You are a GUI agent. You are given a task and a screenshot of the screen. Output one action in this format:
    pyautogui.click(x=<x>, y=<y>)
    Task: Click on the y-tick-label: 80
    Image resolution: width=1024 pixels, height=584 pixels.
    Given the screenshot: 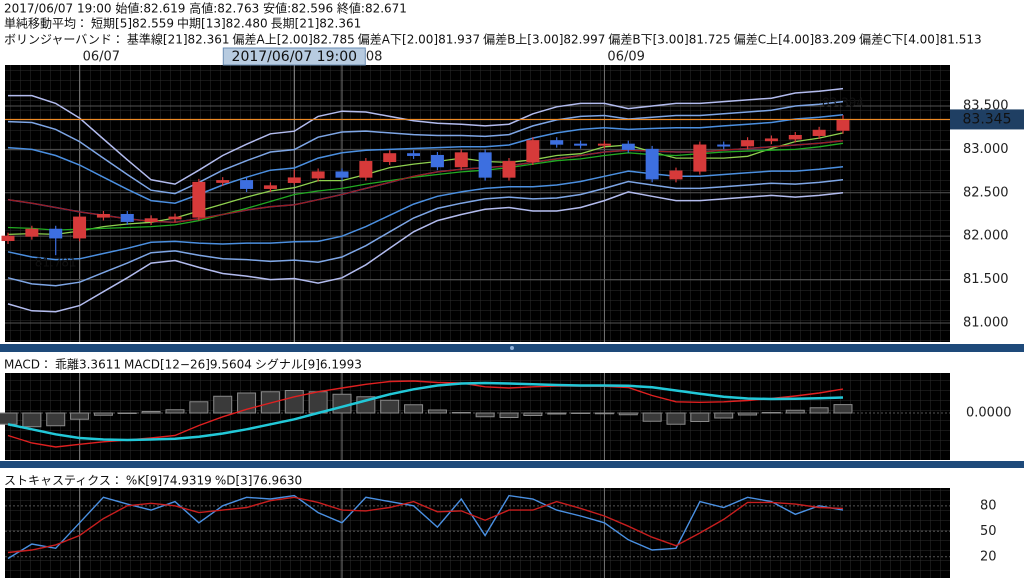 What is the action you would take?
    pyautogui.click(x=988, y=505)
    